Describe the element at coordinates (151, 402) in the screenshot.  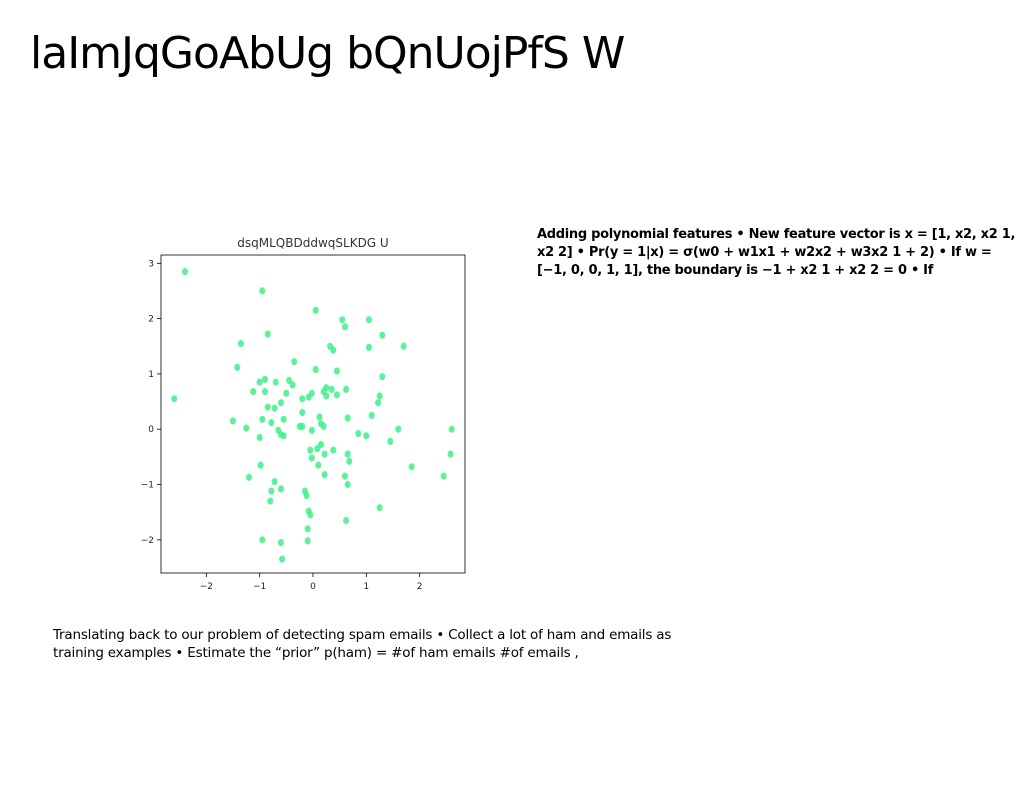
I see `y-axis-ticks: 3 2 1 0 −1 −2` at that location.